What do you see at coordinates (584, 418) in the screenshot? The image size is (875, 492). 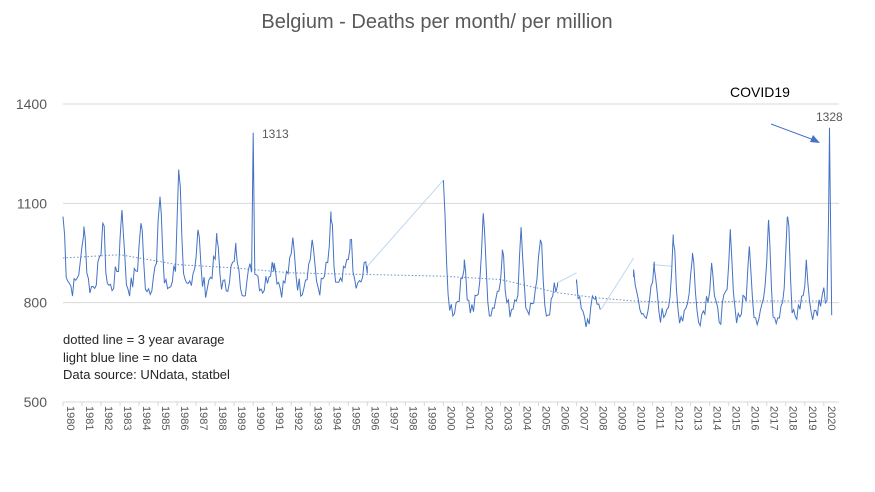 I see `x-tick-label: 2007` at bounding box center [584, 418].